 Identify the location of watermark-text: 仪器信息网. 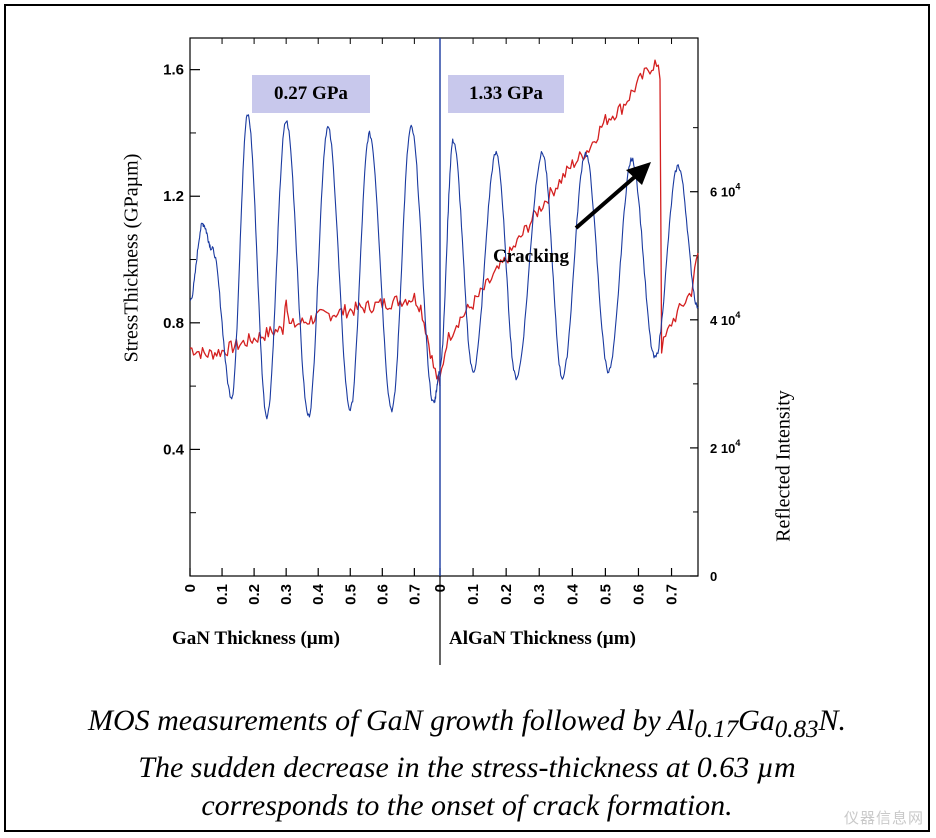
(883, 818).